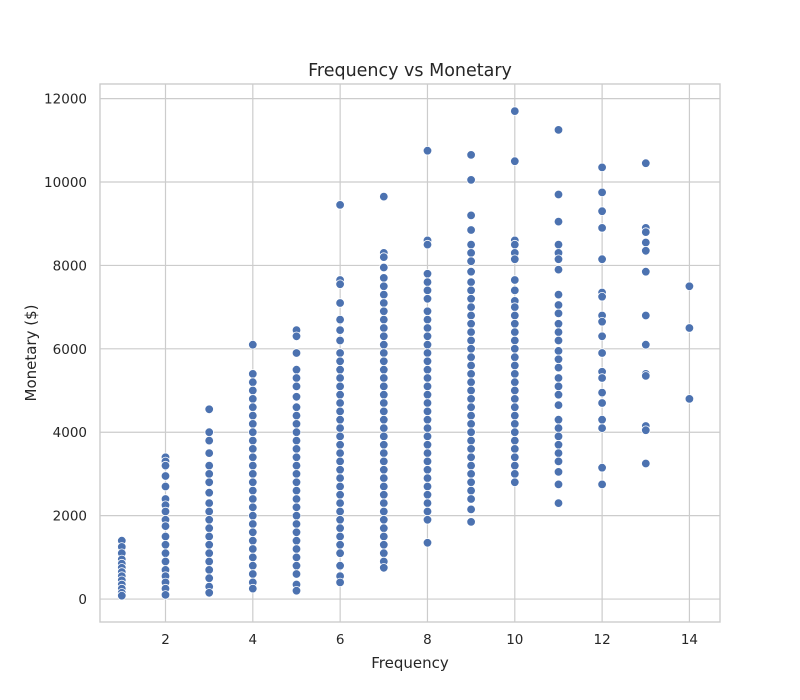 The height and width of the screenshot is (700, 800). I want to click on x-axis-label: Frequency, so click(410, 663).